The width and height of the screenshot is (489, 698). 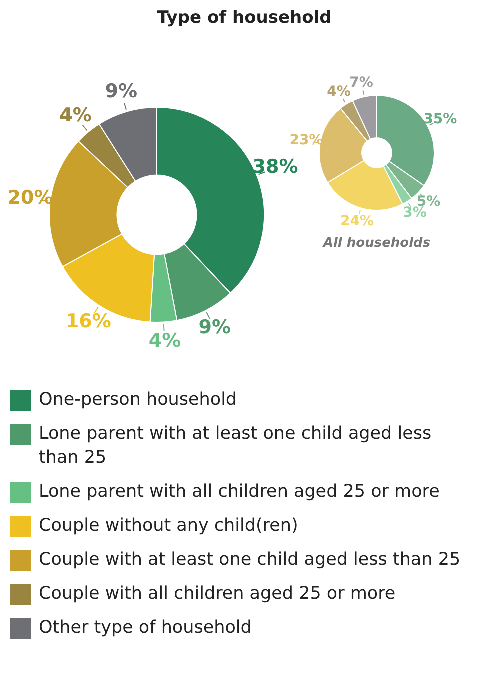 I want to click on legend-label: Other type of household, so click(x=146, y=628).